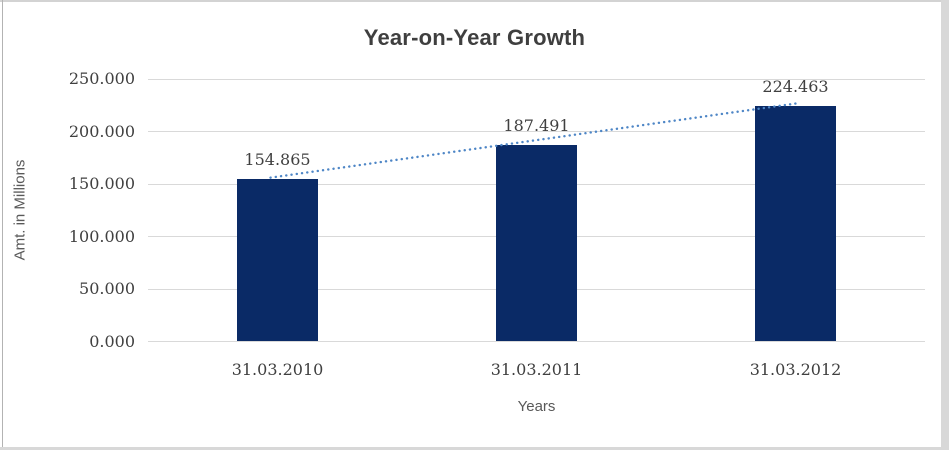  Describe the element at coordinates (277, 260) in the screenshot. I see `bar-31.03.2010` at that location.